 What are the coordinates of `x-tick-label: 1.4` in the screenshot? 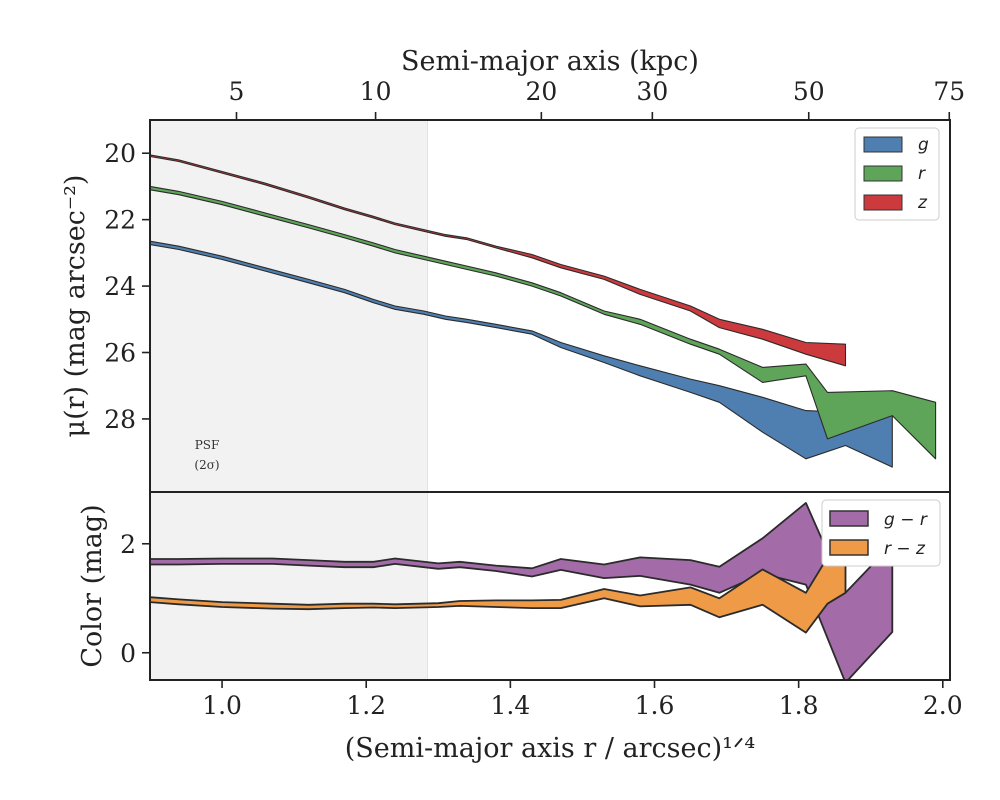 It's located at (510, 705).